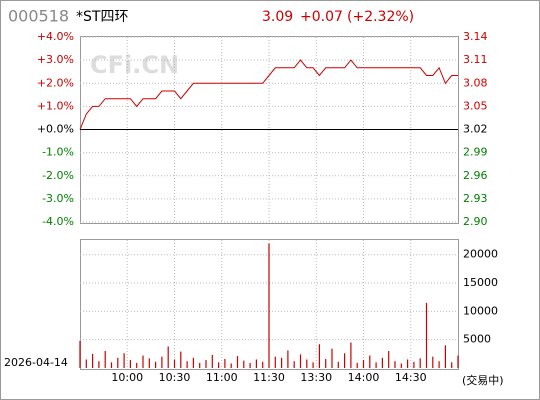  I want to click on y-tick-label: +4.0%, so click(55, 36).